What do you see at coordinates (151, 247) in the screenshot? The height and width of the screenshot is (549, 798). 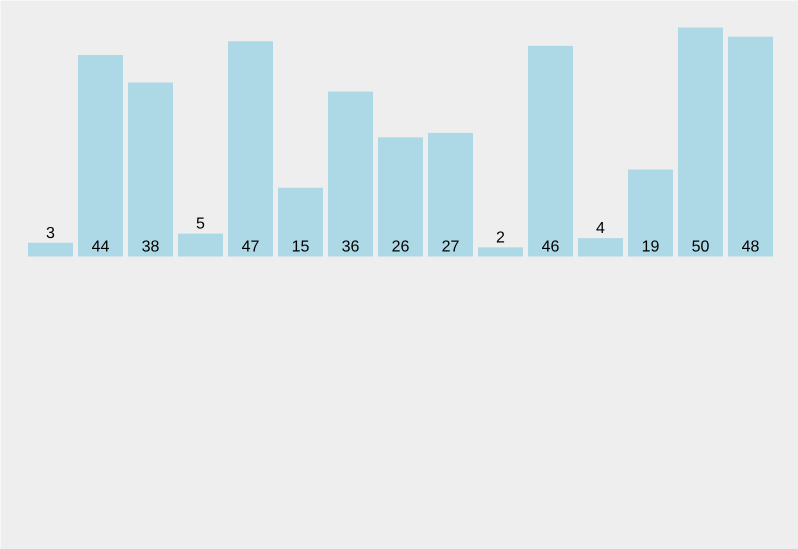 I see `data-label: 38` at bounding box center [151, 247].